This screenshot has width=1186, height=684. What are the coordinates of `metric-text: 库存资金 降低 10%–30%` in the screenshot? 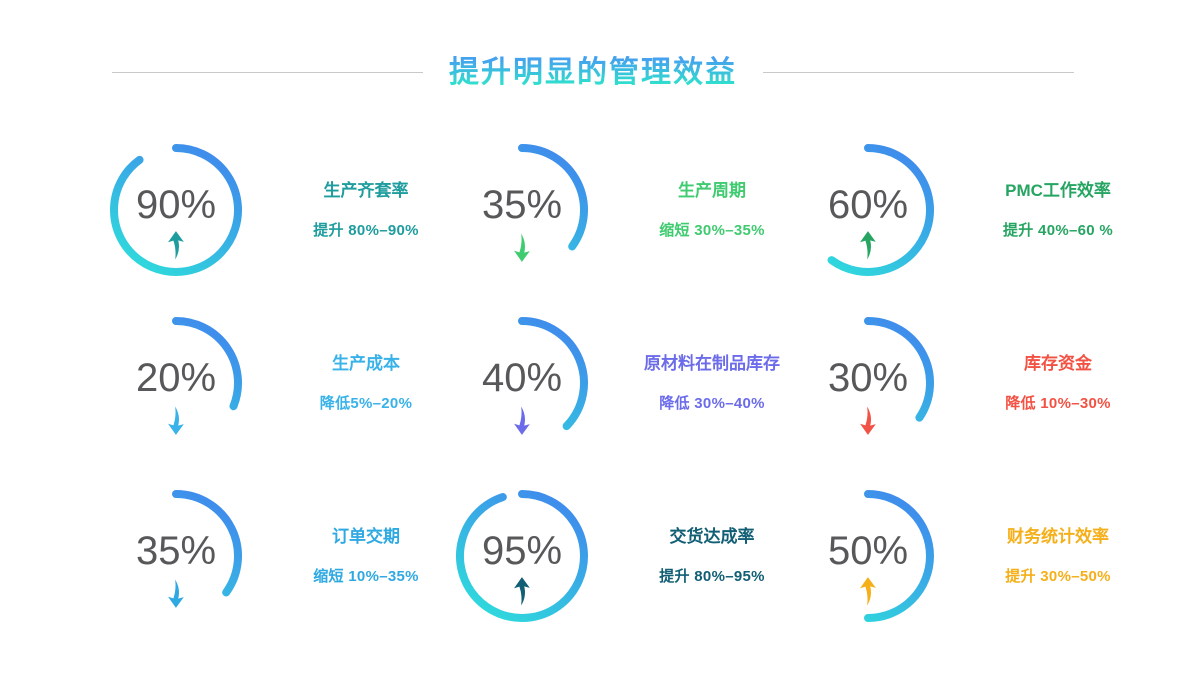 It's located at (1058, 383).